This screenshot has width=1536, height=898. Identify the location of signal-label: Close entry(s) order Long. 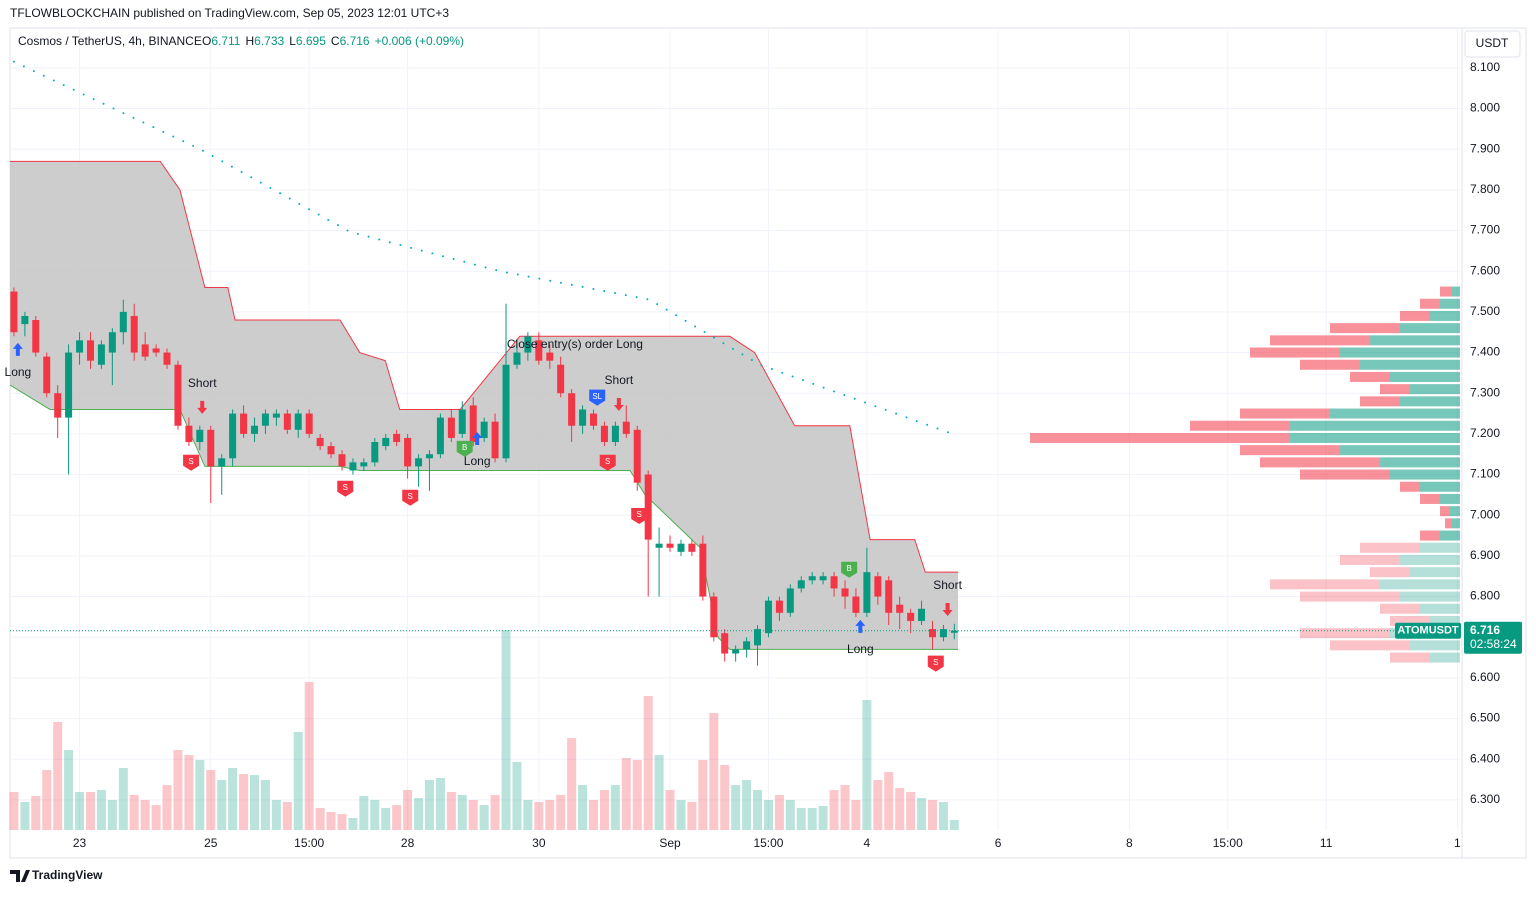
(575, 344).